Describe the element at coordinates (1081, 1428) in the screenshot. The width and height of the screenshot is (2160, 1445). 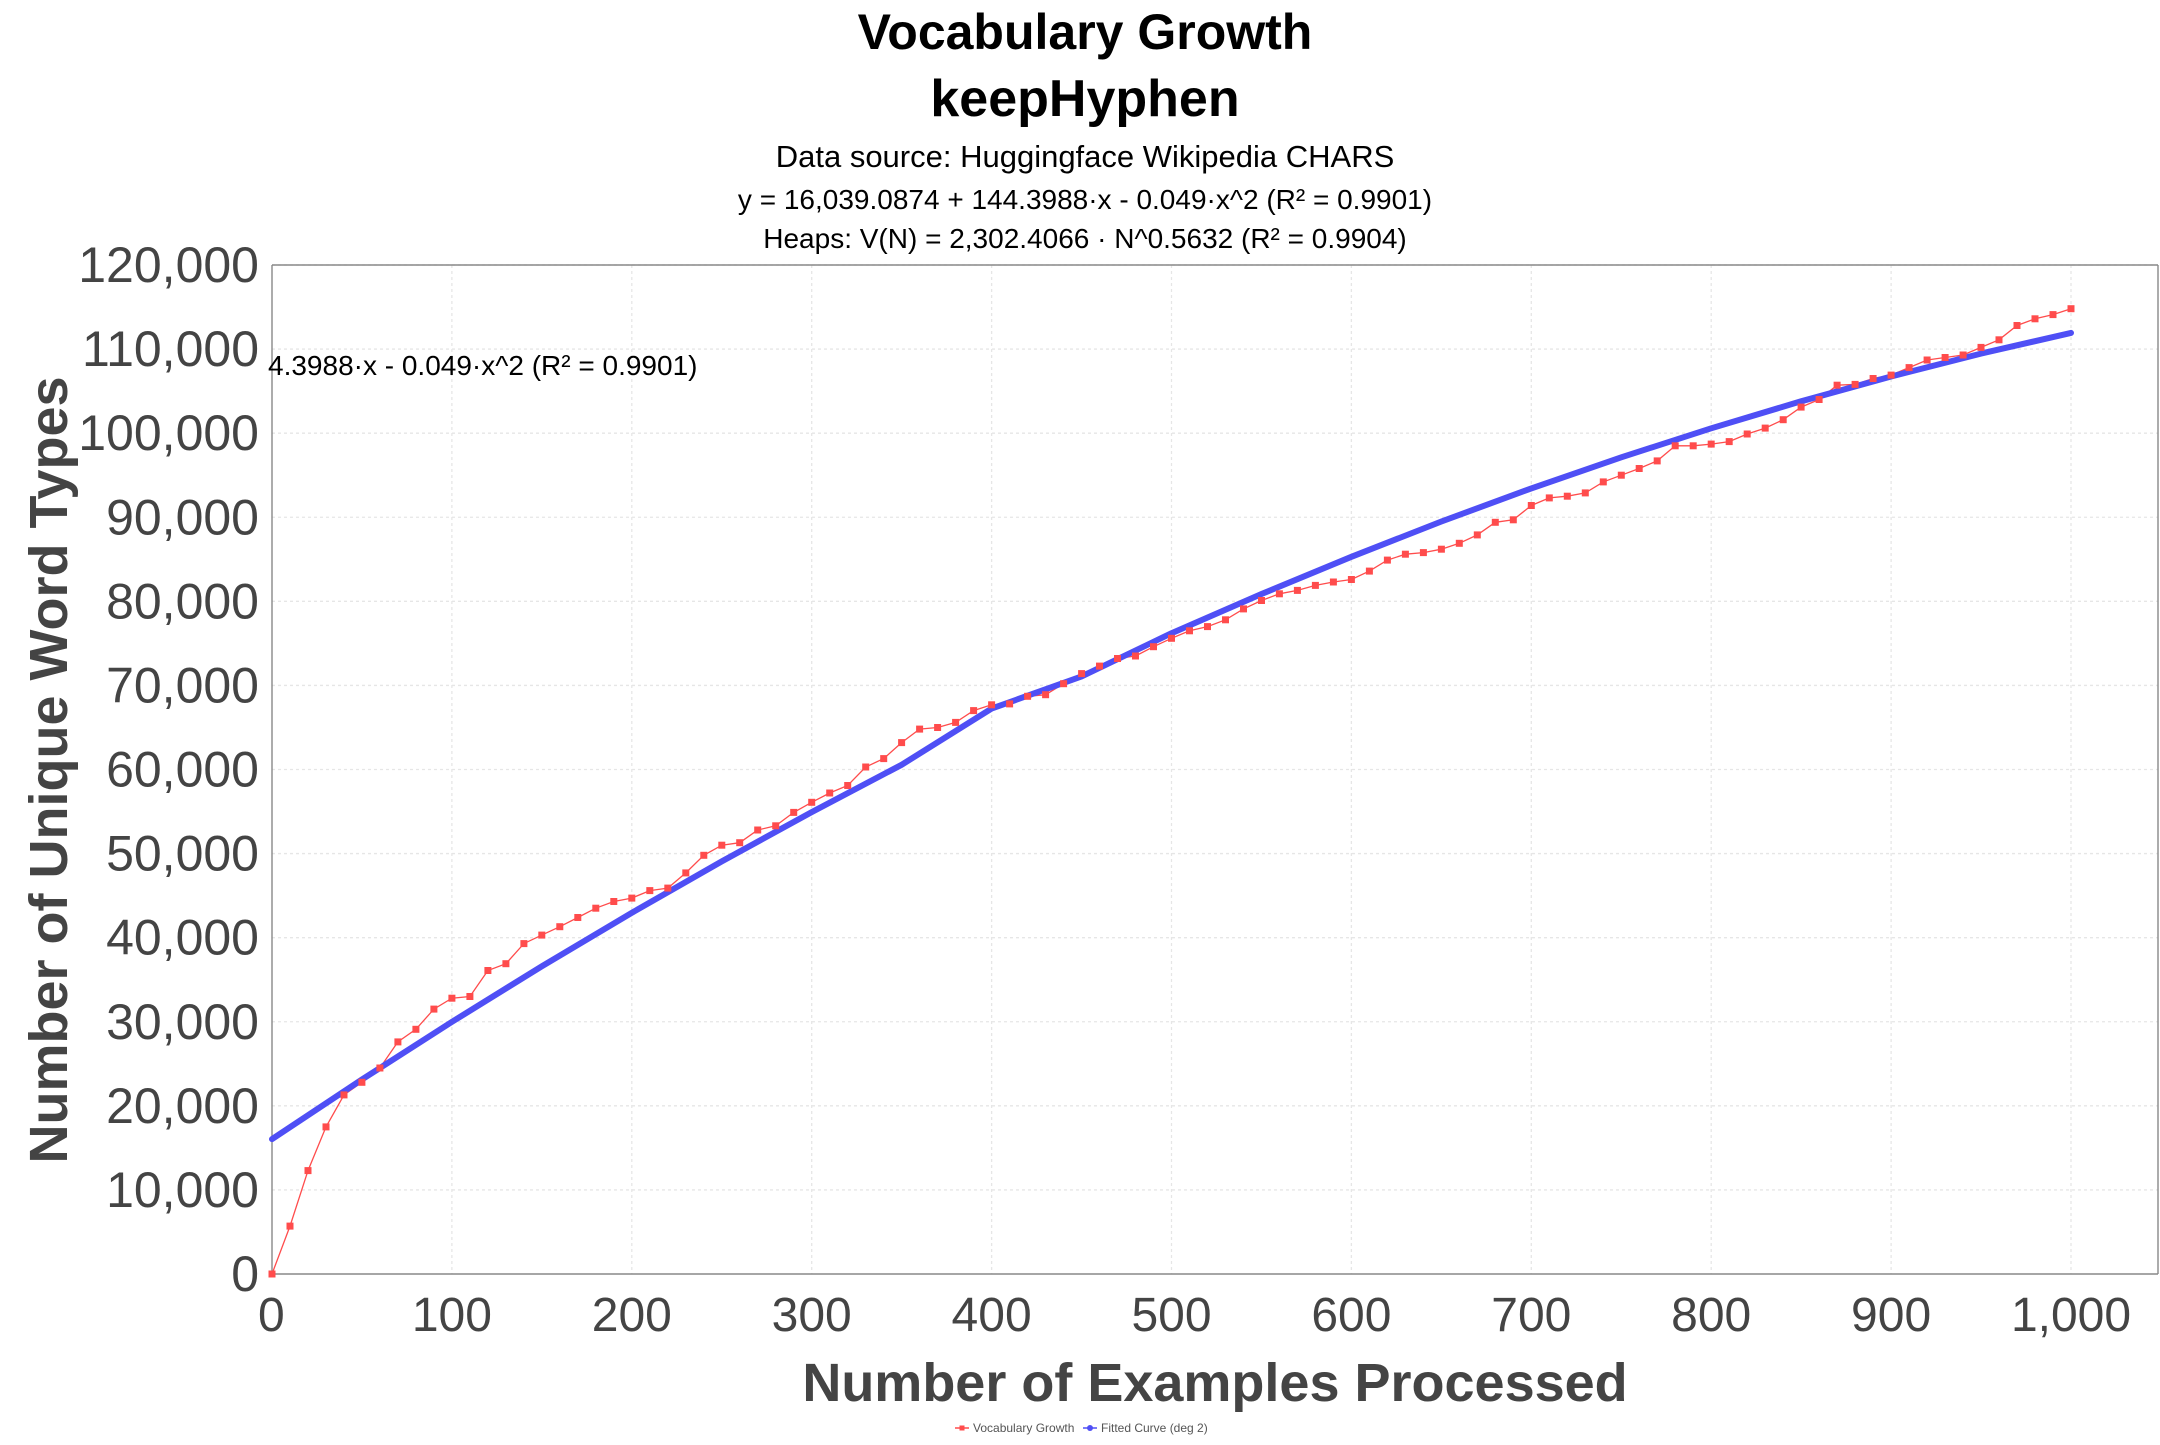
I see `legend: Vocabulary Growth Fitted Curve (deg 2)` at that location.